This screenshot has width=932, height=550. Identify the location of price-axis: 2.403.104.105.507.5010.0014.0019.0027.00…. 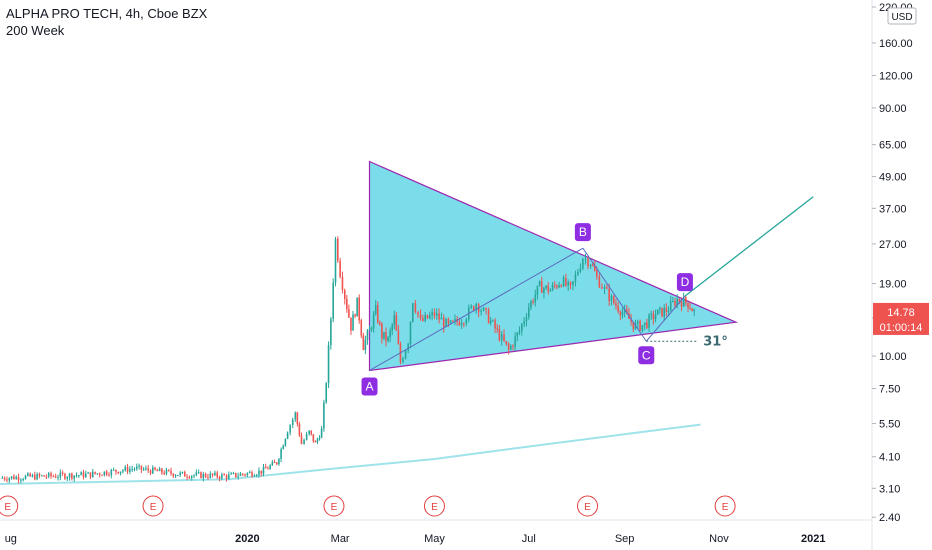
(901, 275).